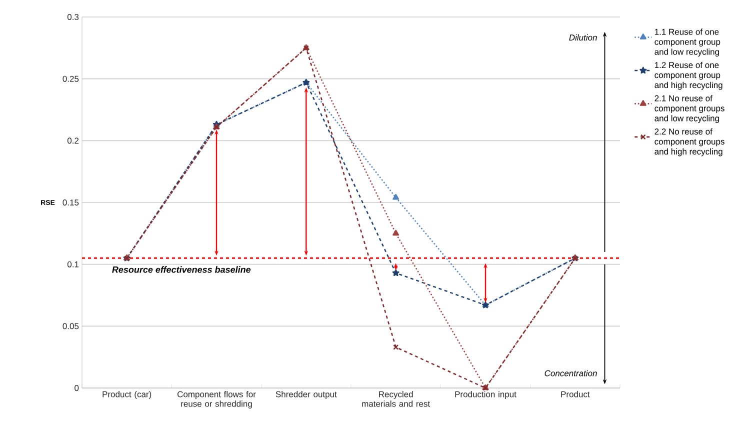 The height and width of the screenshot is (434, 752). I want to click on ref-line-label: Resource effectiveness baseline, so click(181, 269).